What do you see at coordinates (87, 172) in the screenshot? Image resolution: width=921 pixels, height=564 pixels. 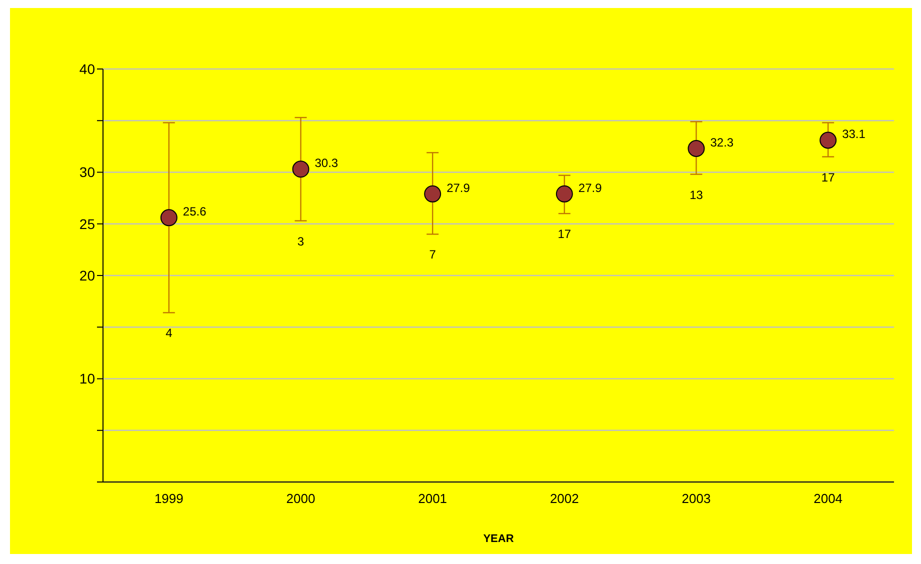 I see `y-tick-label: 30` at bounding box center [87, 172].